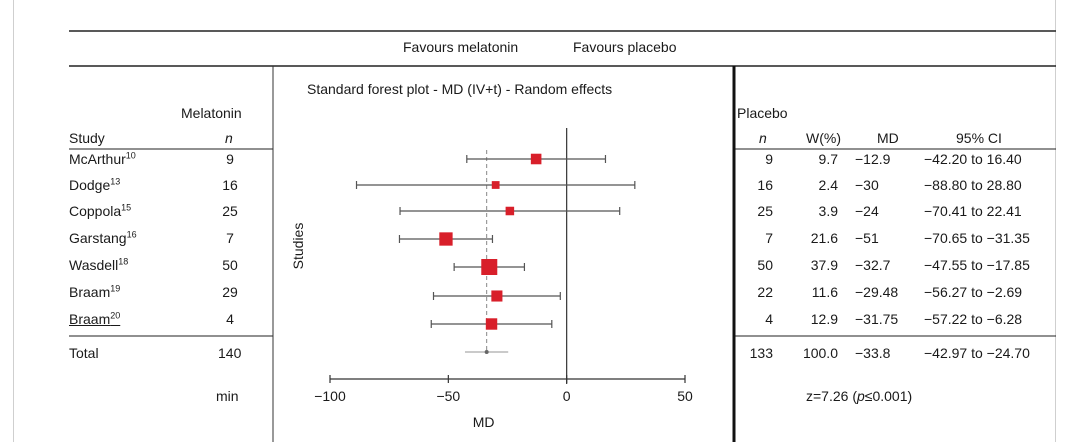  What do you see at coordinates (877, 292) in the screenshot?
I see `mean-difference: −29.48` at bounding box center [877, 292].